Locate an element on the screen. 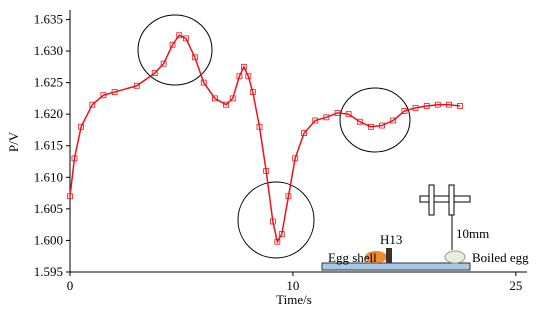 The image size is (550, 320). x-tick-label: 0 is located at coordinates (70, 285).